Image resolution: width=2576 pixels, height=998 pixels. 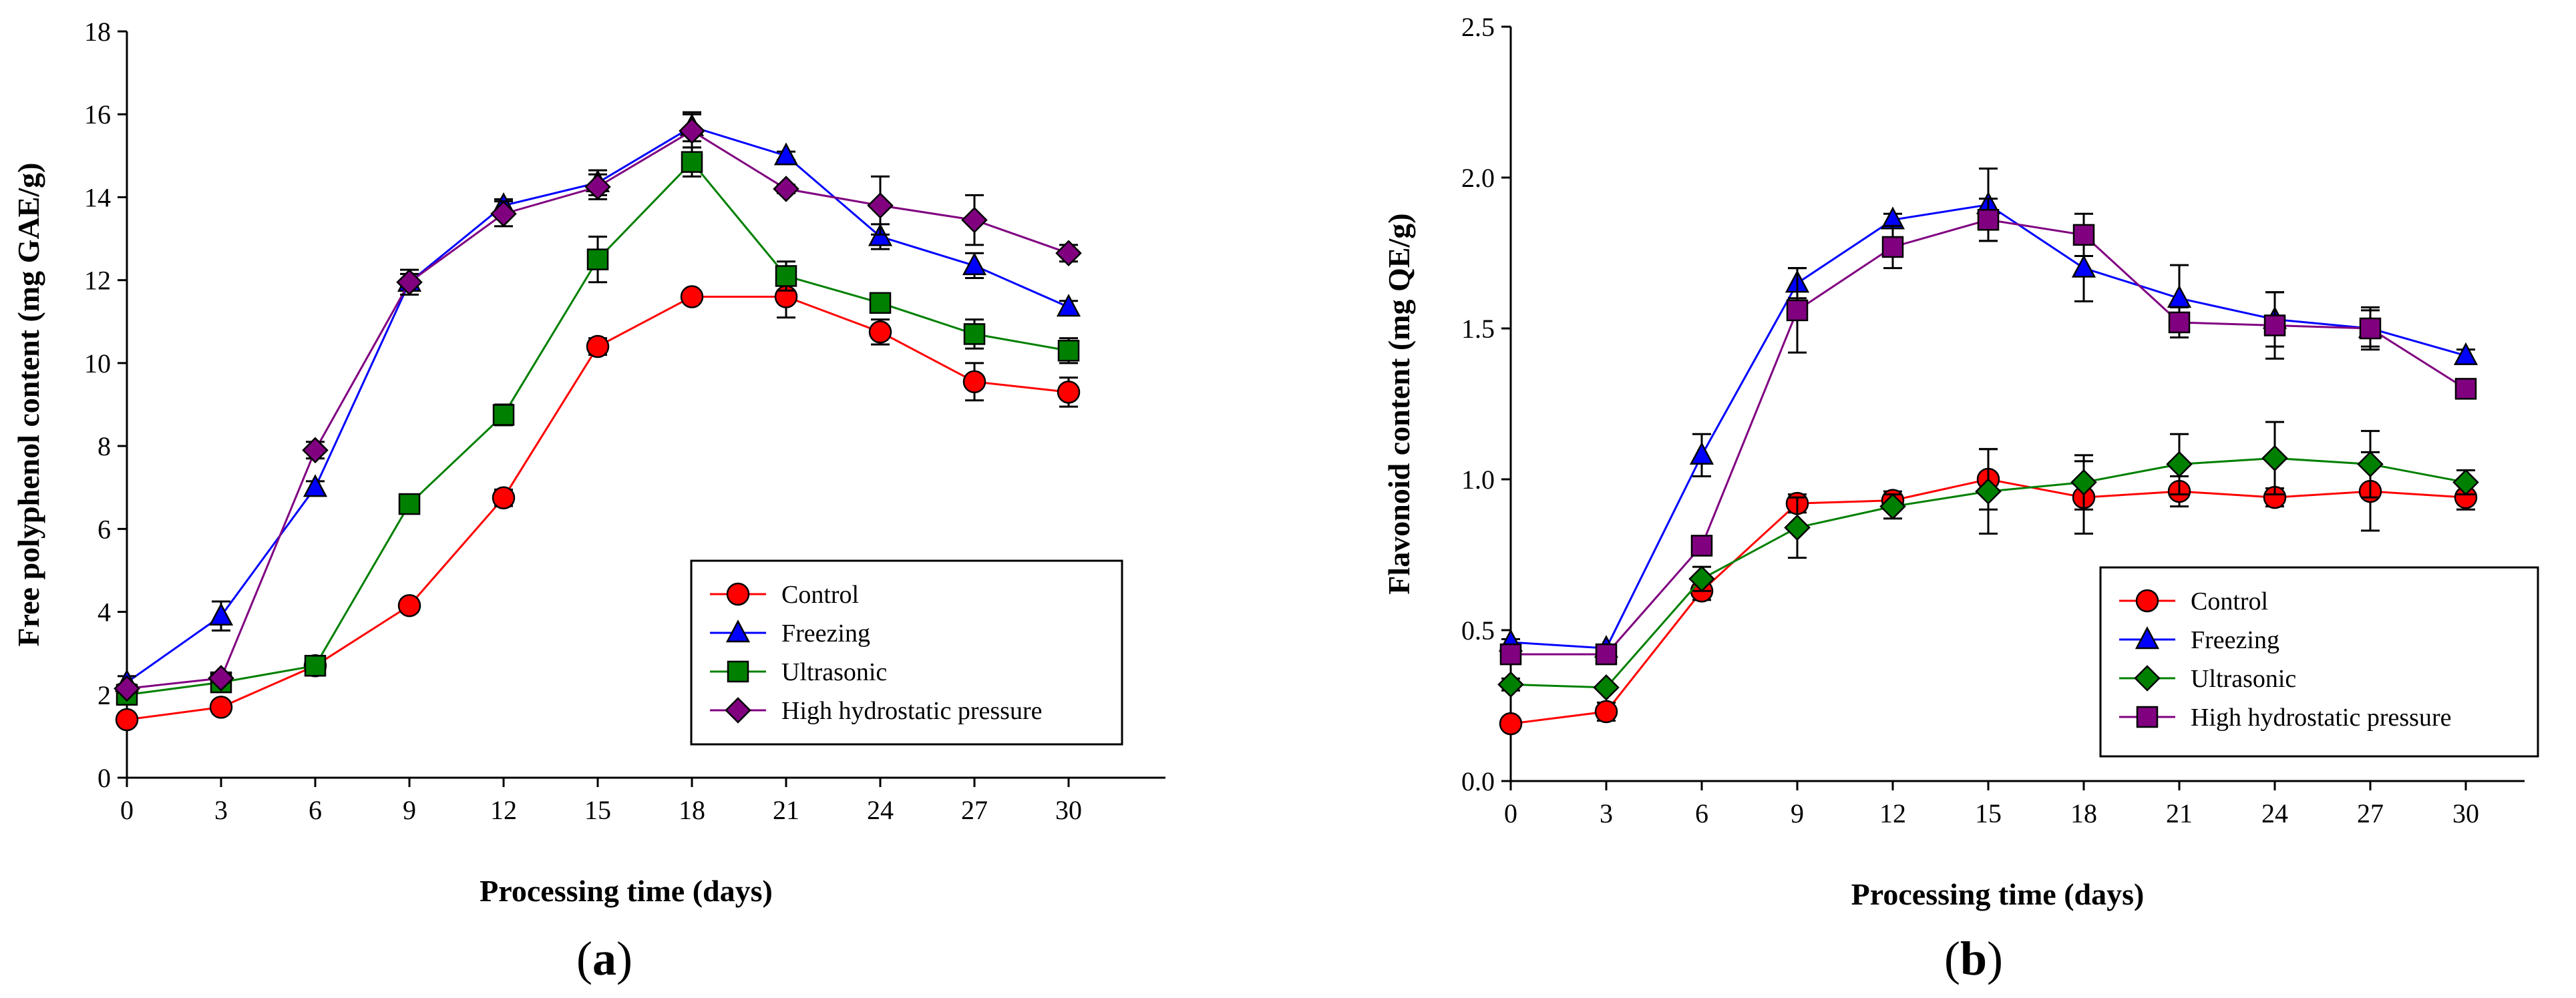 What do you see at coordinates (98, 363) in the screenshot?
I see `y-tick-label: 10` at bounding box center [98, 363].